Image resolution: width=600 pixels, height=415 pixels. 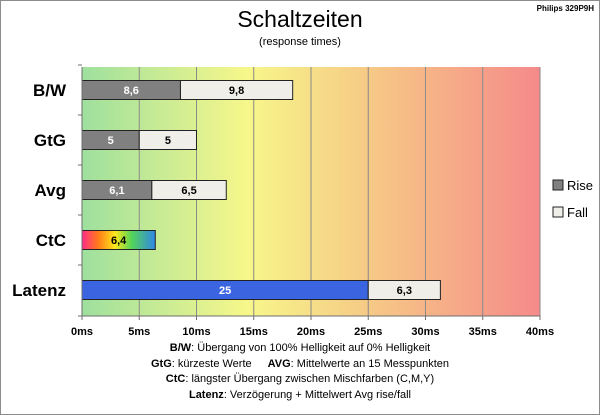 I want to click on x-tick-label: 35ms, so click(x=483, y=332).